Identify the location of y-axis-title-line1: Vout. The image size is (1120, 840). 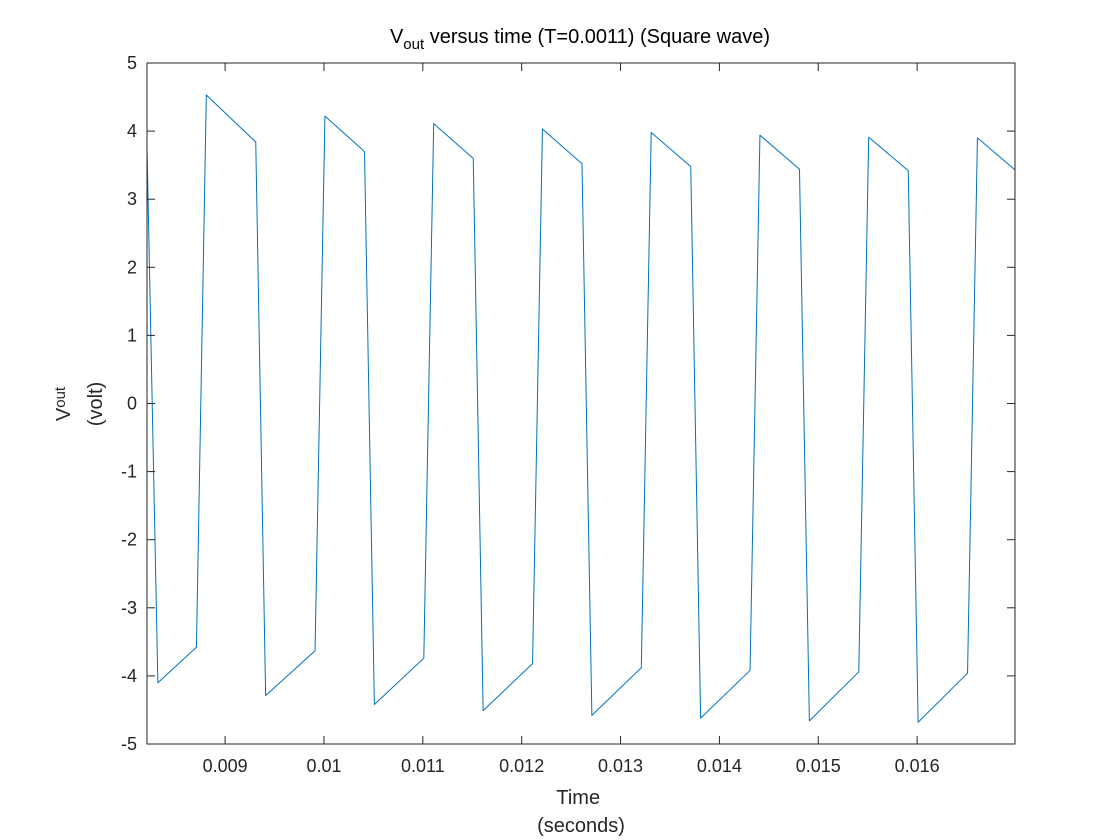
(63, 403).